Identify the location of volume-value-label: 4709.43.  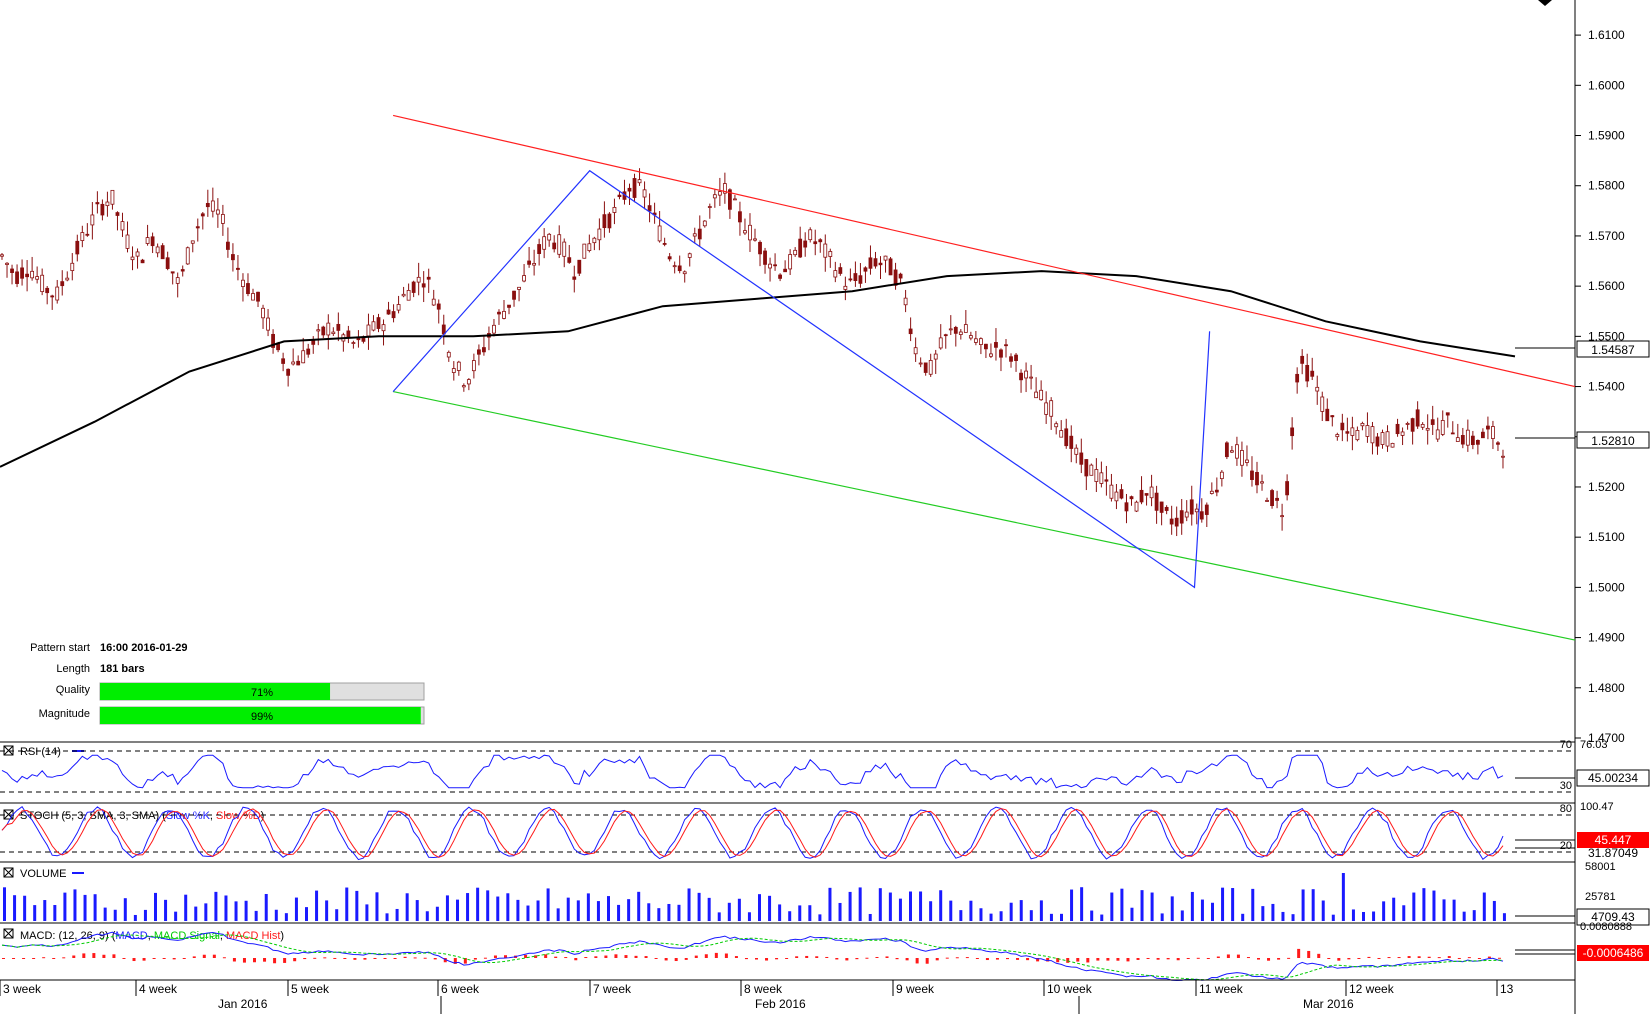
(1613, 917).